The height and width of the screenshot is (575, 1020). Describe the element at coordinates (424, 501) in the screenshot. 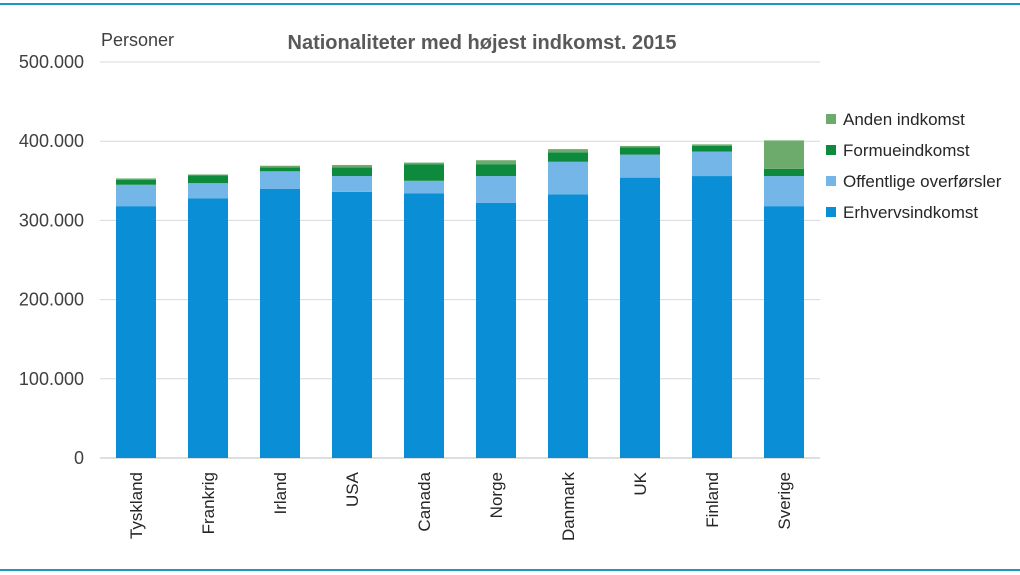

I see `x-tick-label: Canada` at that location.